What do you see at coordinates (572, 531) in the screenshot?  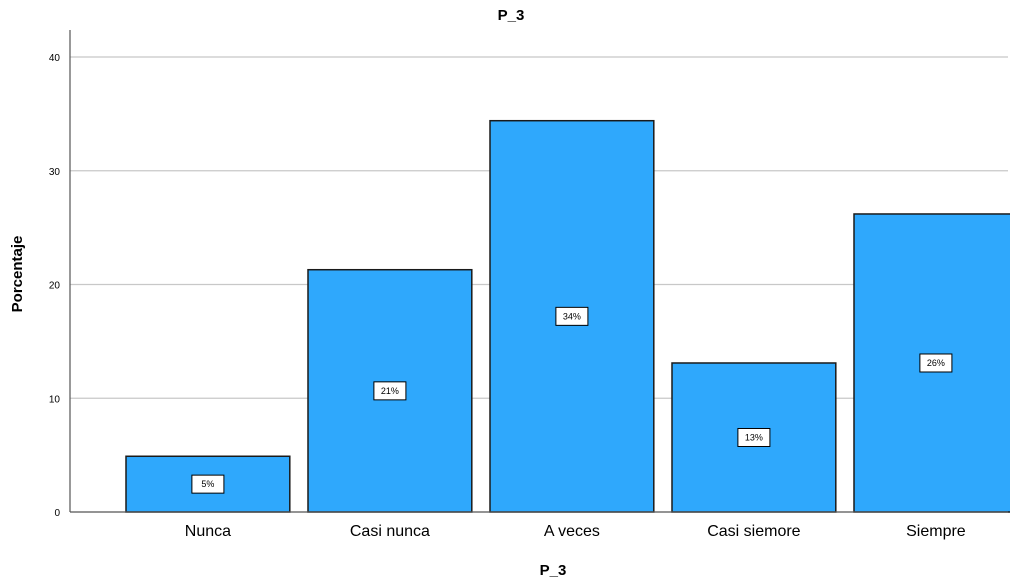 I see `x-tick-label: A veces` at bounding box center [572, 531].